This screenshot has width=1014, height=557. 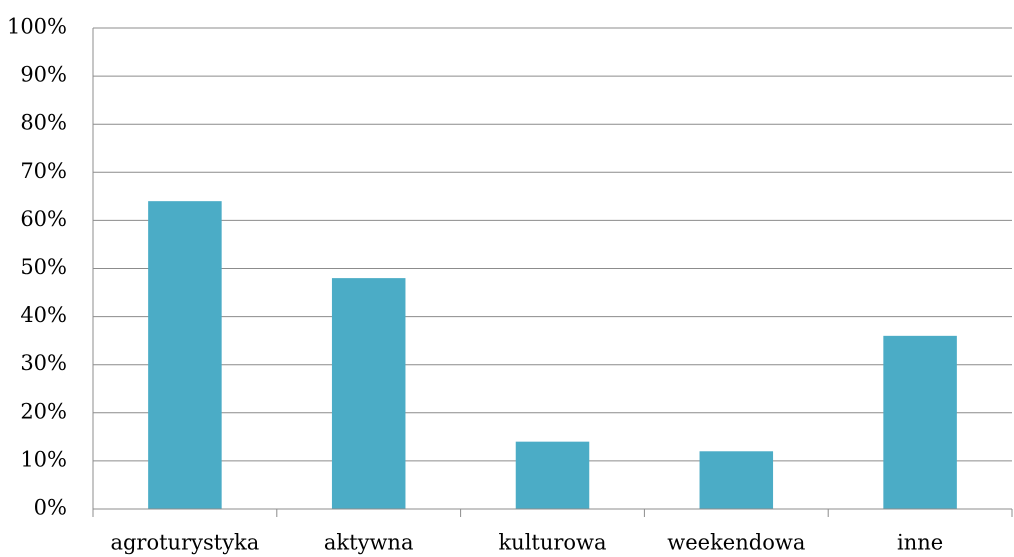 What do you see at coordinates (43, 123) in the screenshot?
I see `y-tick-label: 80%` at bounding box center [43, 123].